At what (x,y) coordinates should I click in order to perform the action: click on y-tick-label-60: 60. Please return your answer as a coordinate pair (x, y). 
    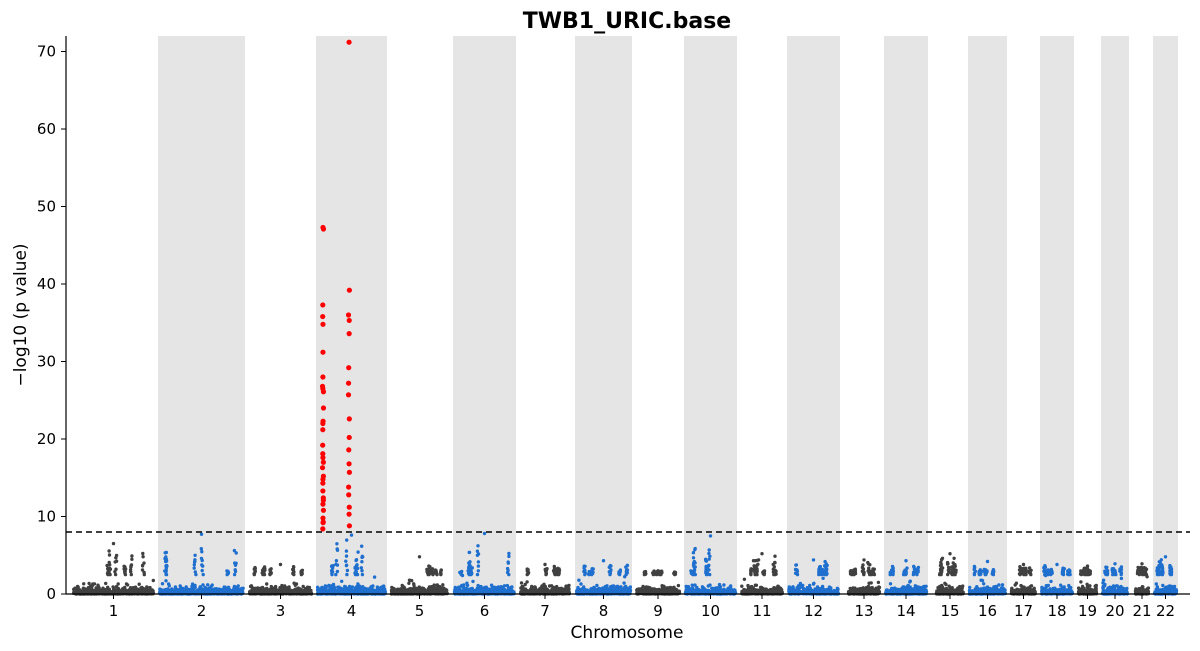
    Looking at the image, I should click on (46, 129).